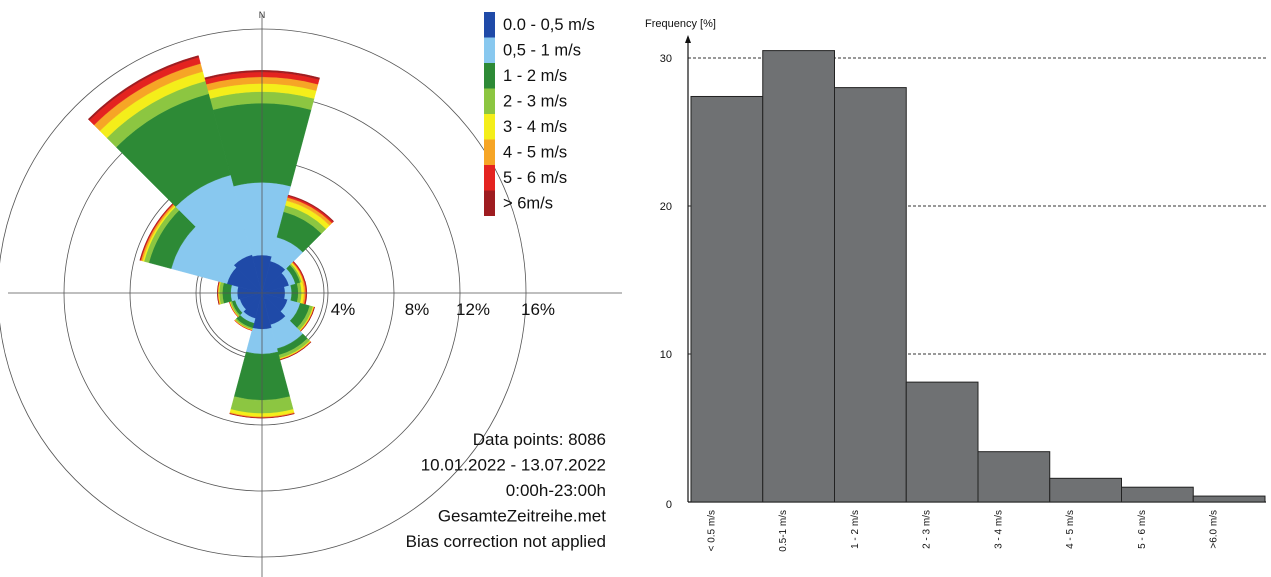 This screenshot has width=1271, height=577. I want to click on ring-label-1: 4%, so click(343, 309).